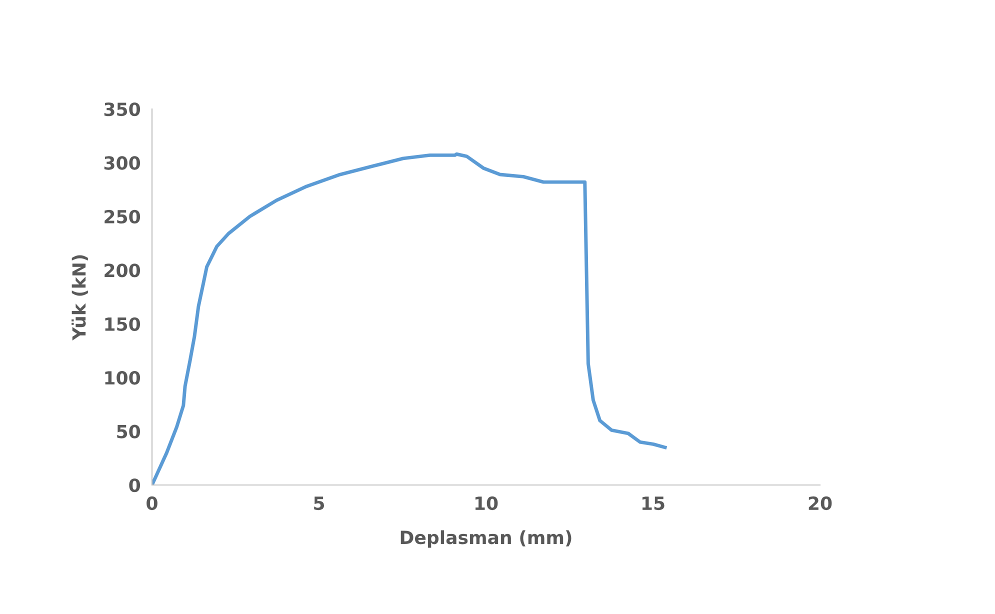  What do you see at coordinates (486, 503) in the screenshot?
I see `x-tick-label: 10` at bounding box center [486, 503].